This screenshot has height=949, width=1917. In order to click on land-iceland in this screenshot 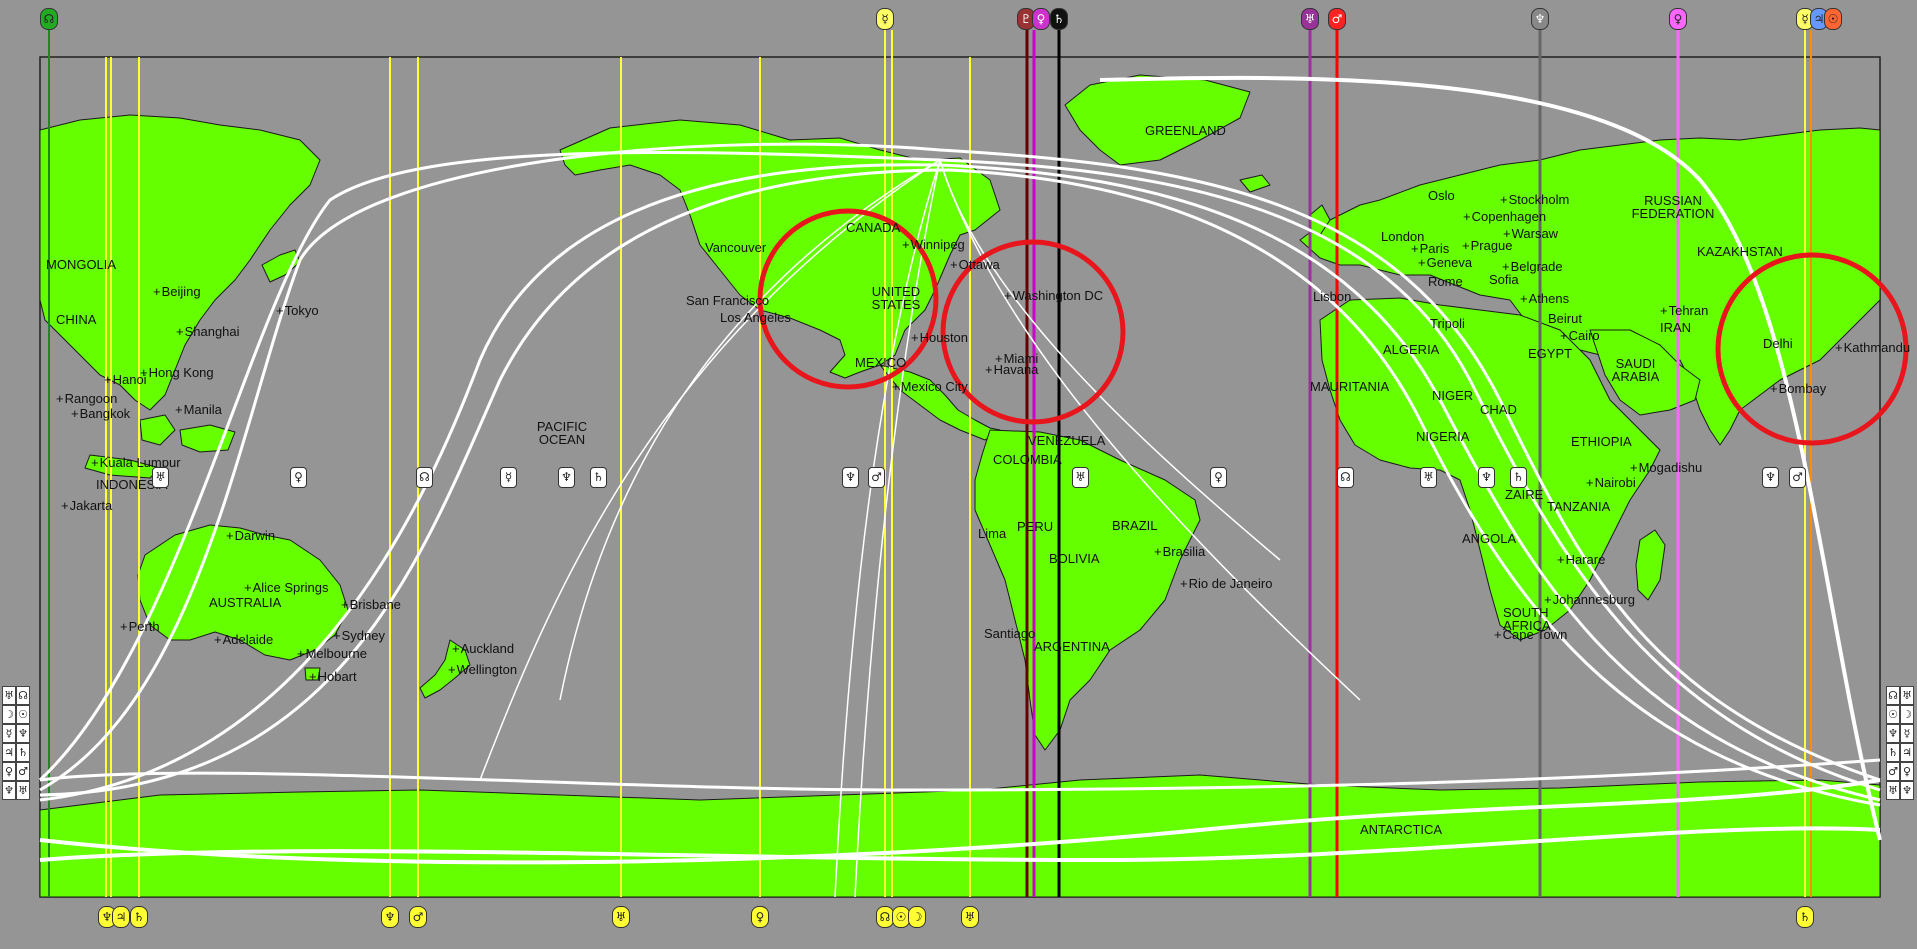, I will do `click(1255, 183)`.